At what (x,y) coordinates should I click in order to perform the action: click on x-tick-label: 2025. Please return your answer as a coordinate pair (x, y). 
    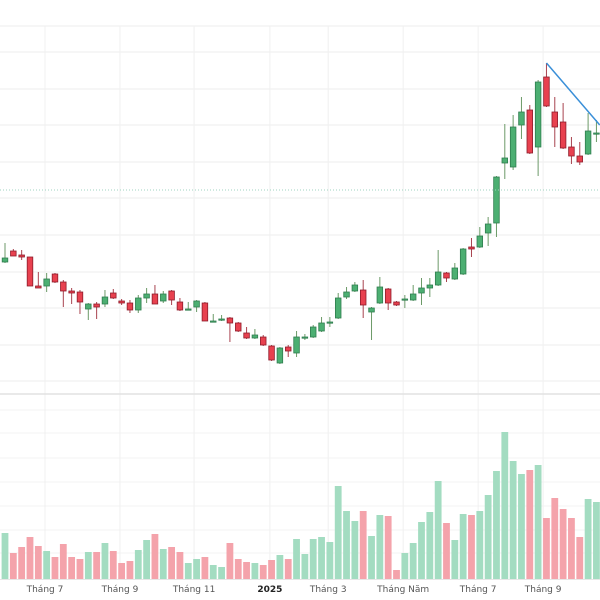
    Looking at the image, I should click on (269, 590).